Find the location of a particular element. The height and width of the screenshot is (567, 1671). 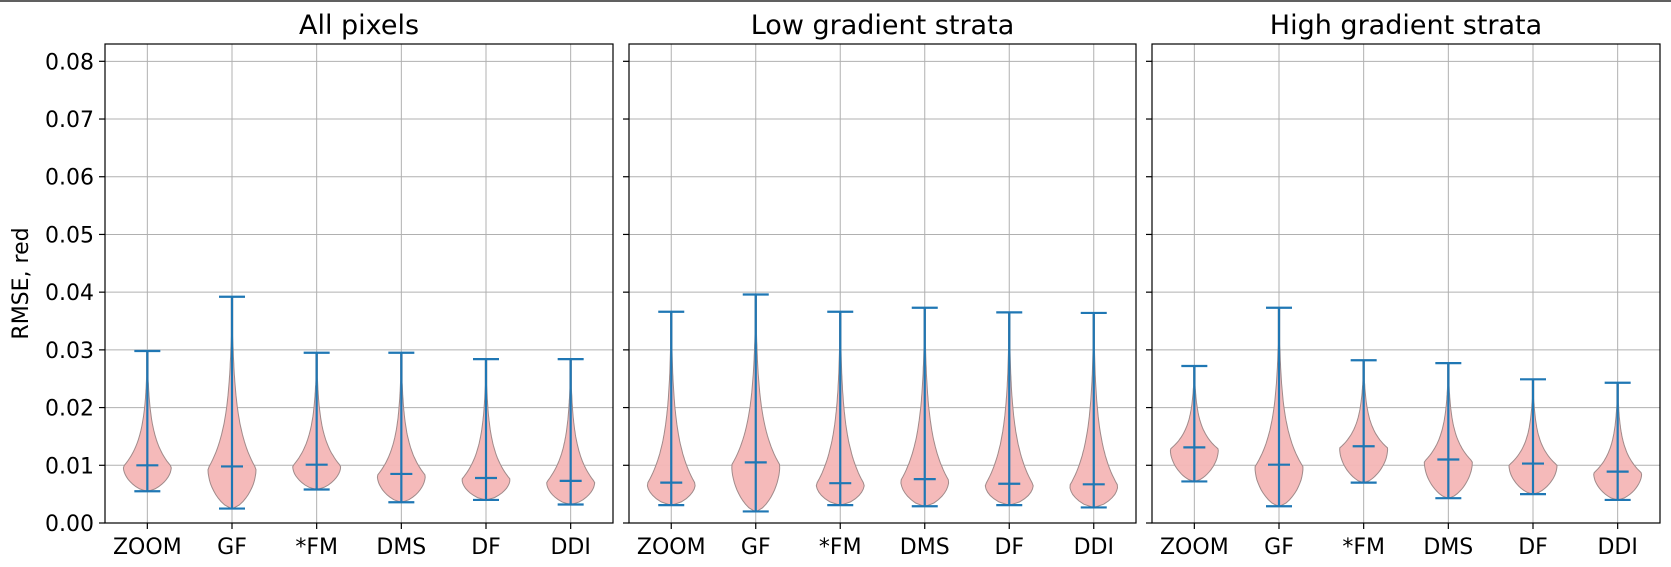

y-tick-label: 0.00 is located at coordinates (69, 524).